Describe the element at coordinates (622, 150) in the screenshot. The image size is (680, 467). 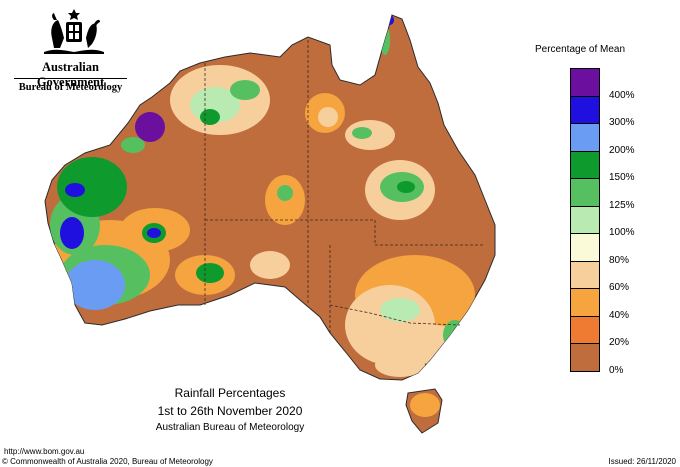
I see `legend-label: 200%` at that location.